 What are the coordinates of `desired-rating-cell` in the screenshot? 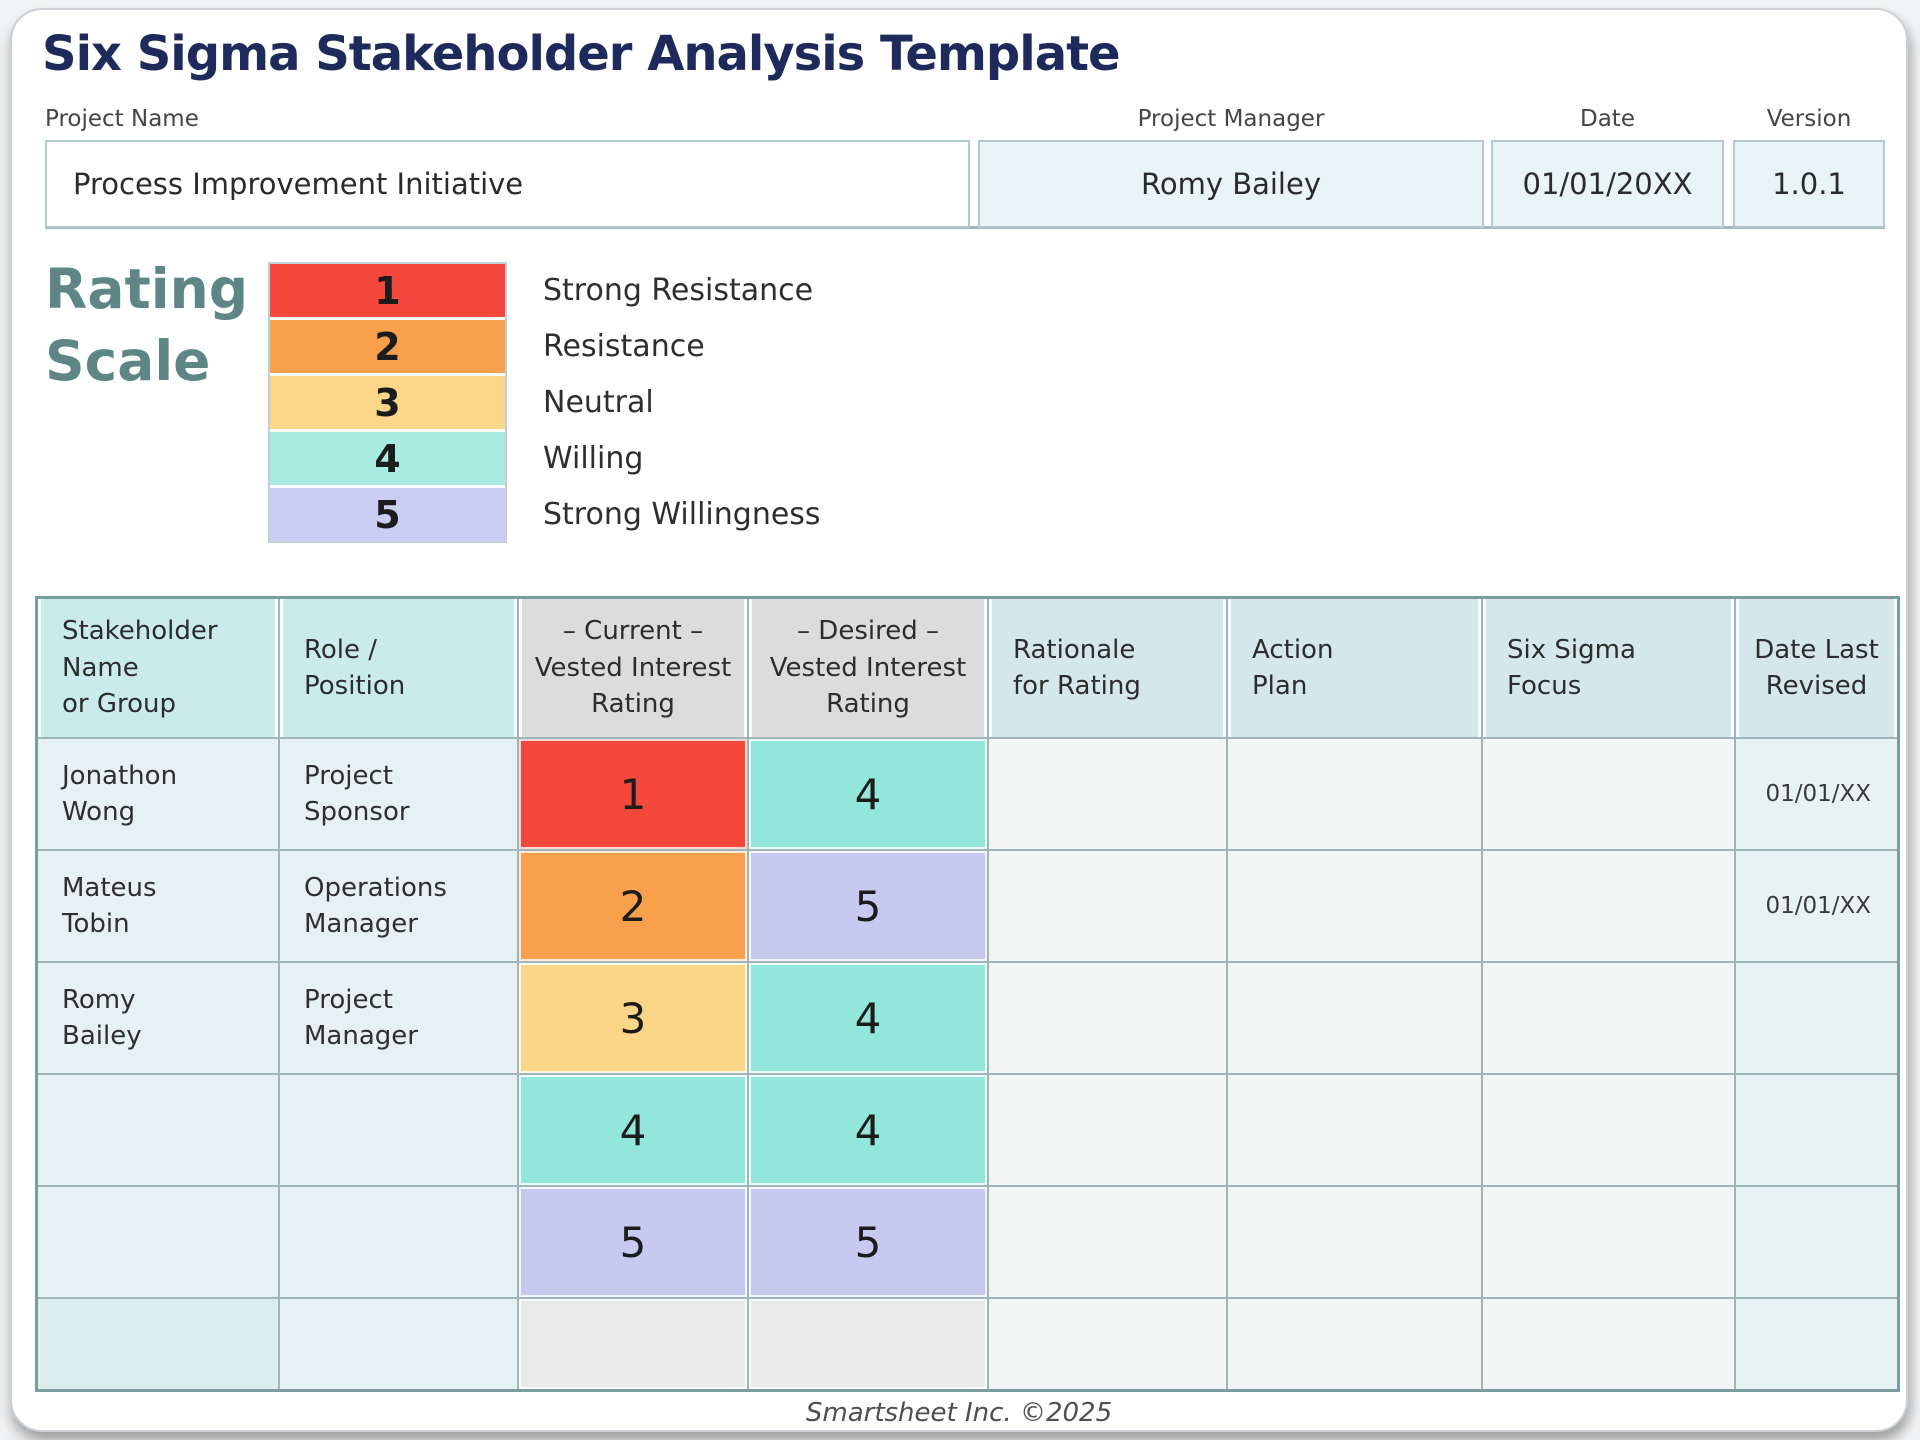 It's located at (868, 1344).